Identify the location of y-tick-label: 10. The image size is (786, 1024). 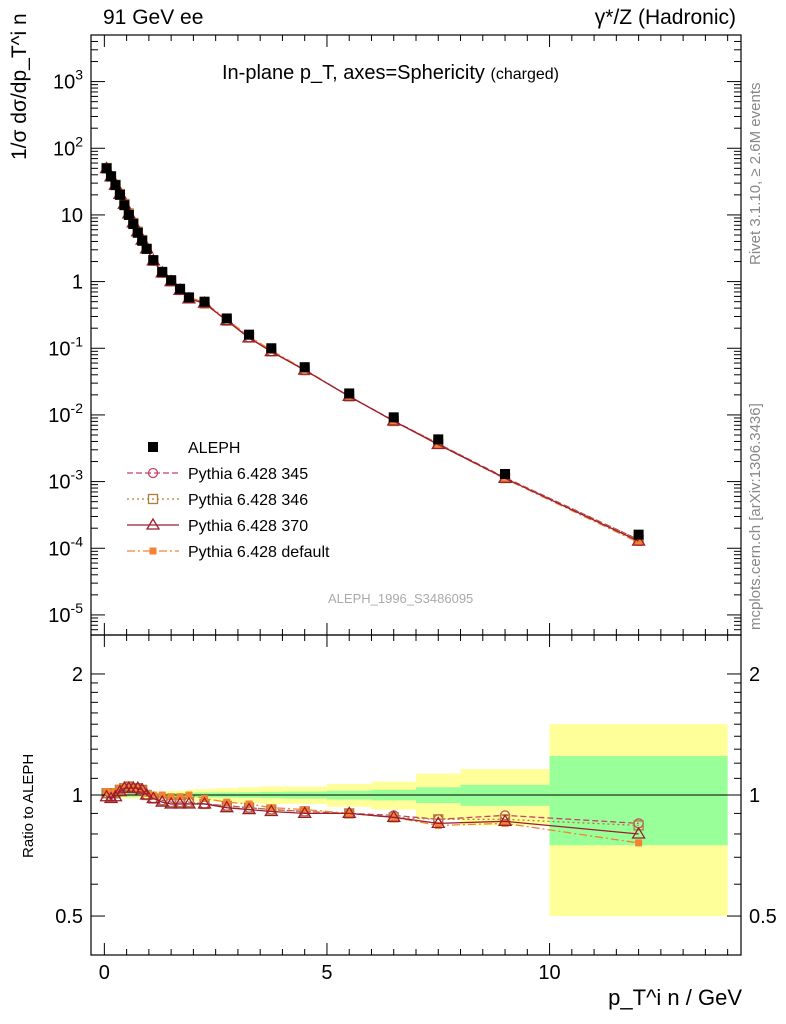
(72, 216).